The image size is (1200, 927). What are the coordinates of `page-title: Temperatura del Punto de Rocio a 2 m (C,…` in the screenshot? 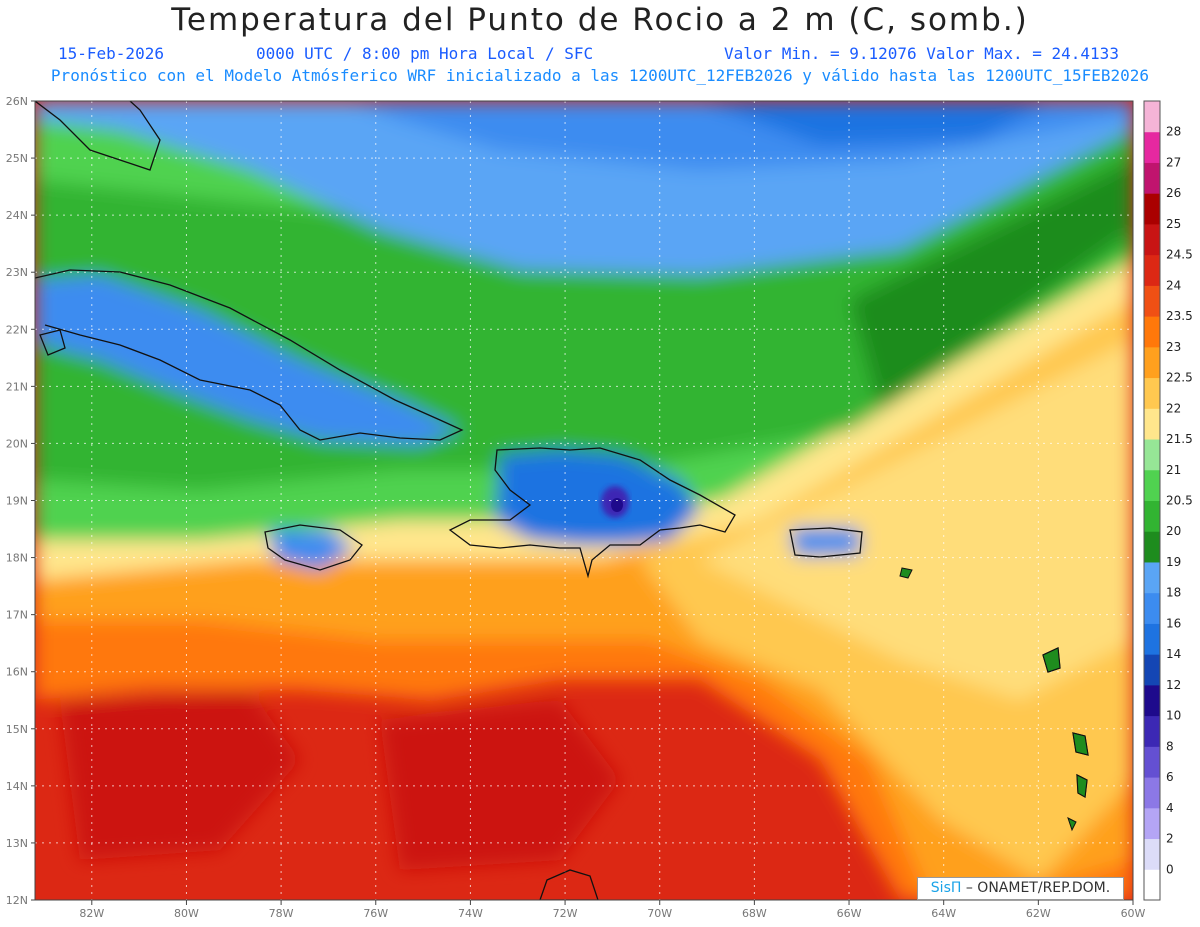 It's located at (600, 20).